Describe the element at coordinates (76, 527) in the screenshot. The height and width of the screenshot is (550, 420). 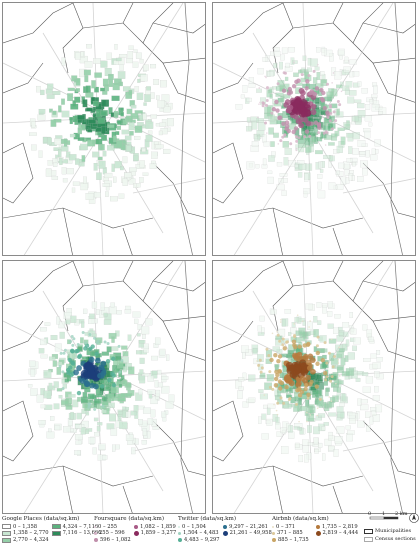
I see `legend-item: 4,324 – 7,116` at that location.